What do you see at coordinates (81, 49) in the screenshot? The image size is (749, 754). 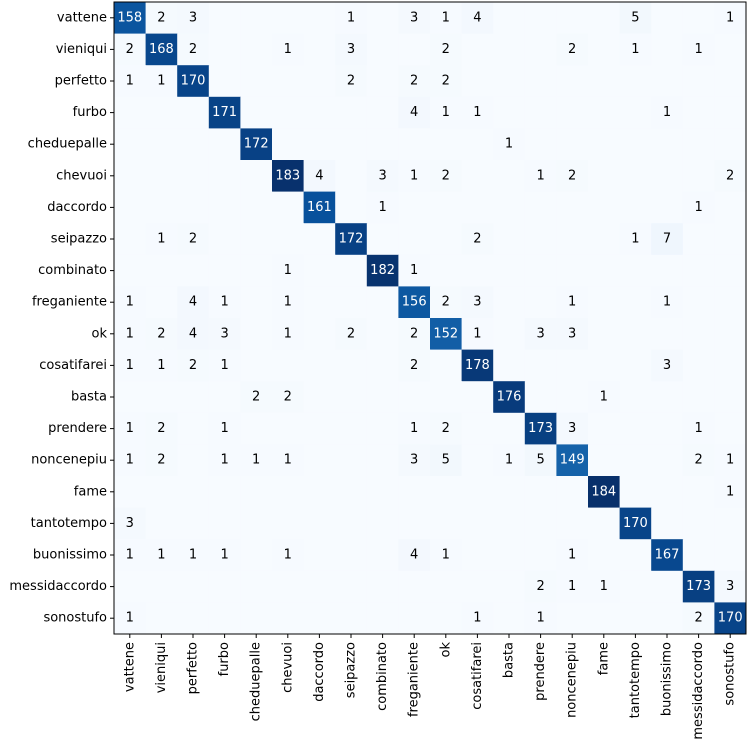 I see `y-tick-label: vieniqui` at bounding box center [81, 49].